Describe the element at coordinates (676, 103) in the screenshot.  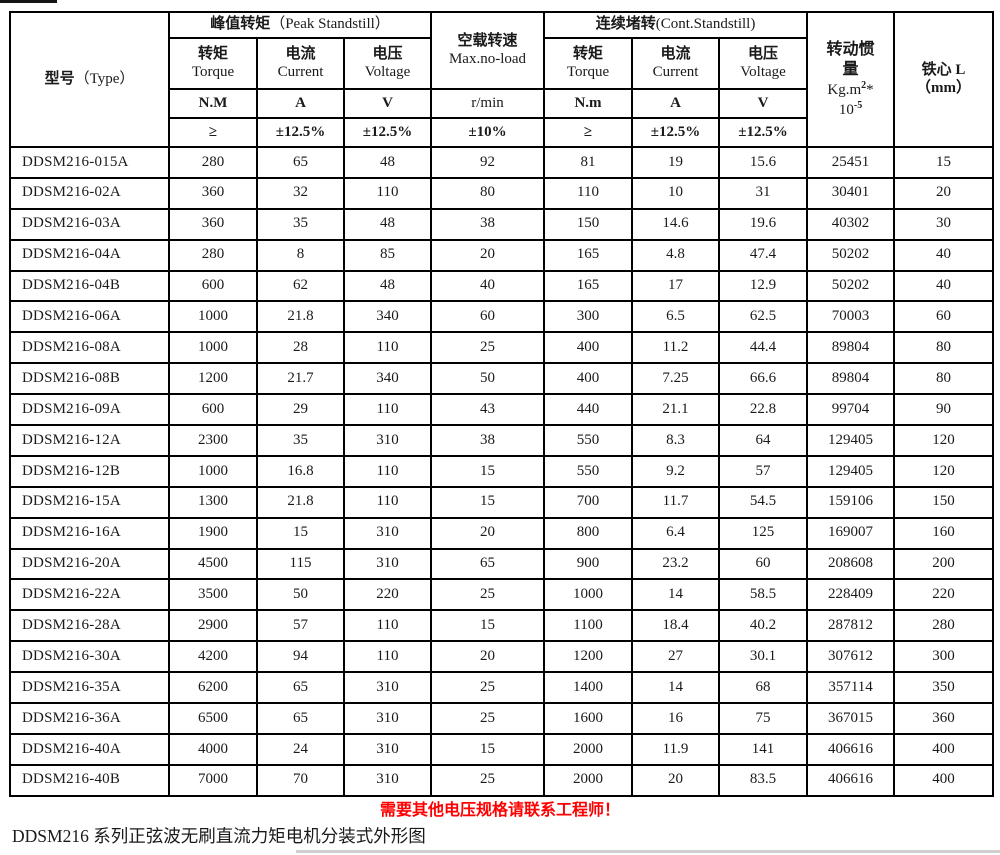
I see `unit-cont-current: A` at that location.